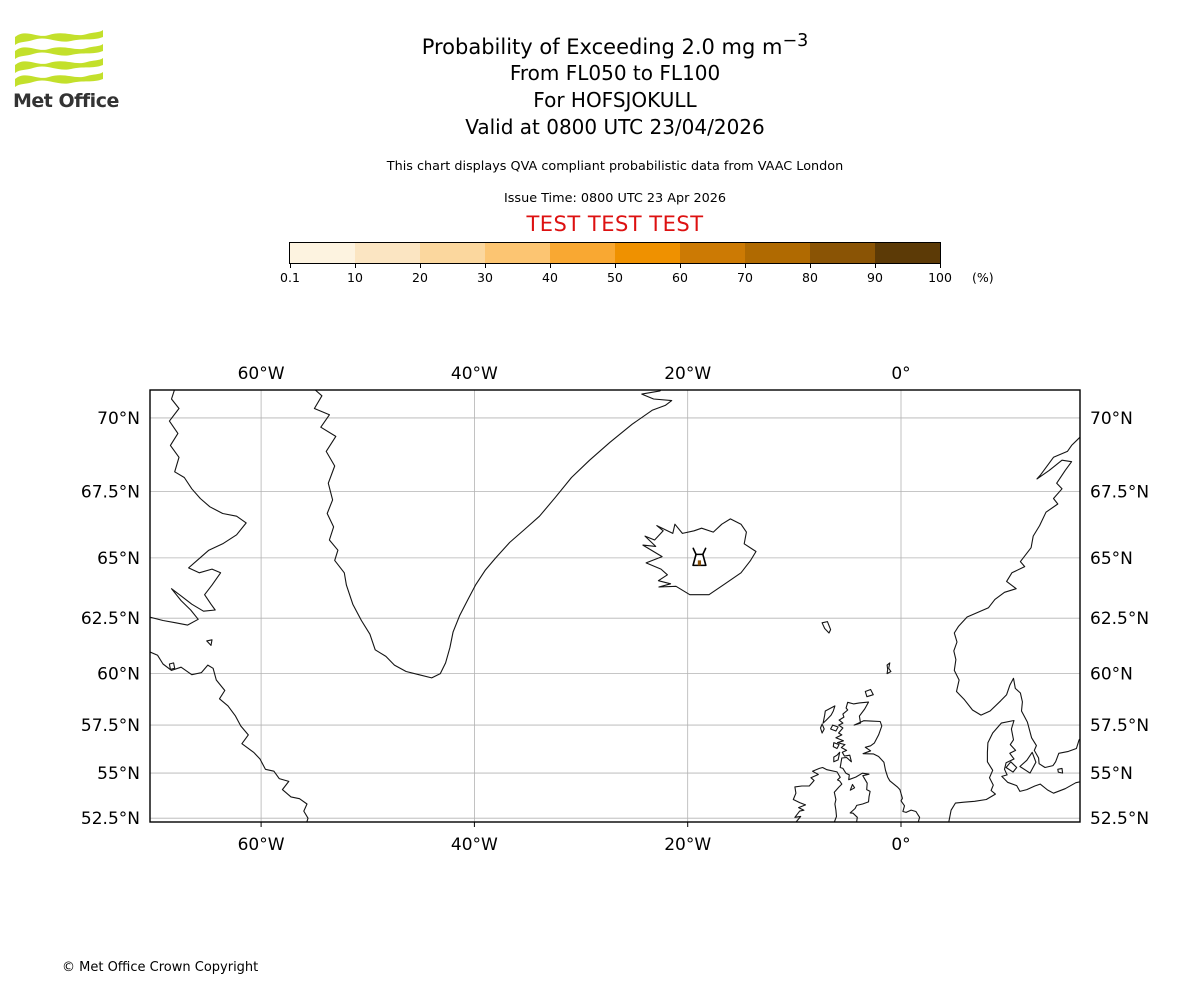 The width and height of the screenshot is (1200, 1000). I want to click on colorbar-tick-label: 80, so click(810, 277).